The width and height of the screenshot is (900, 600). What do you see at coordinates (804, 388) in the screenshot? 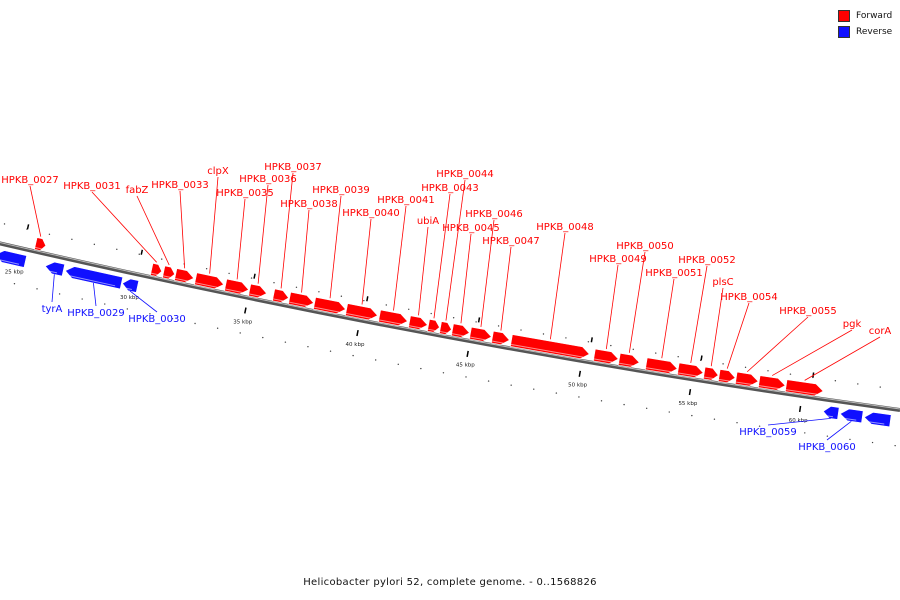
I see `gene-arrow-corA` at bounding box center [804, 388].